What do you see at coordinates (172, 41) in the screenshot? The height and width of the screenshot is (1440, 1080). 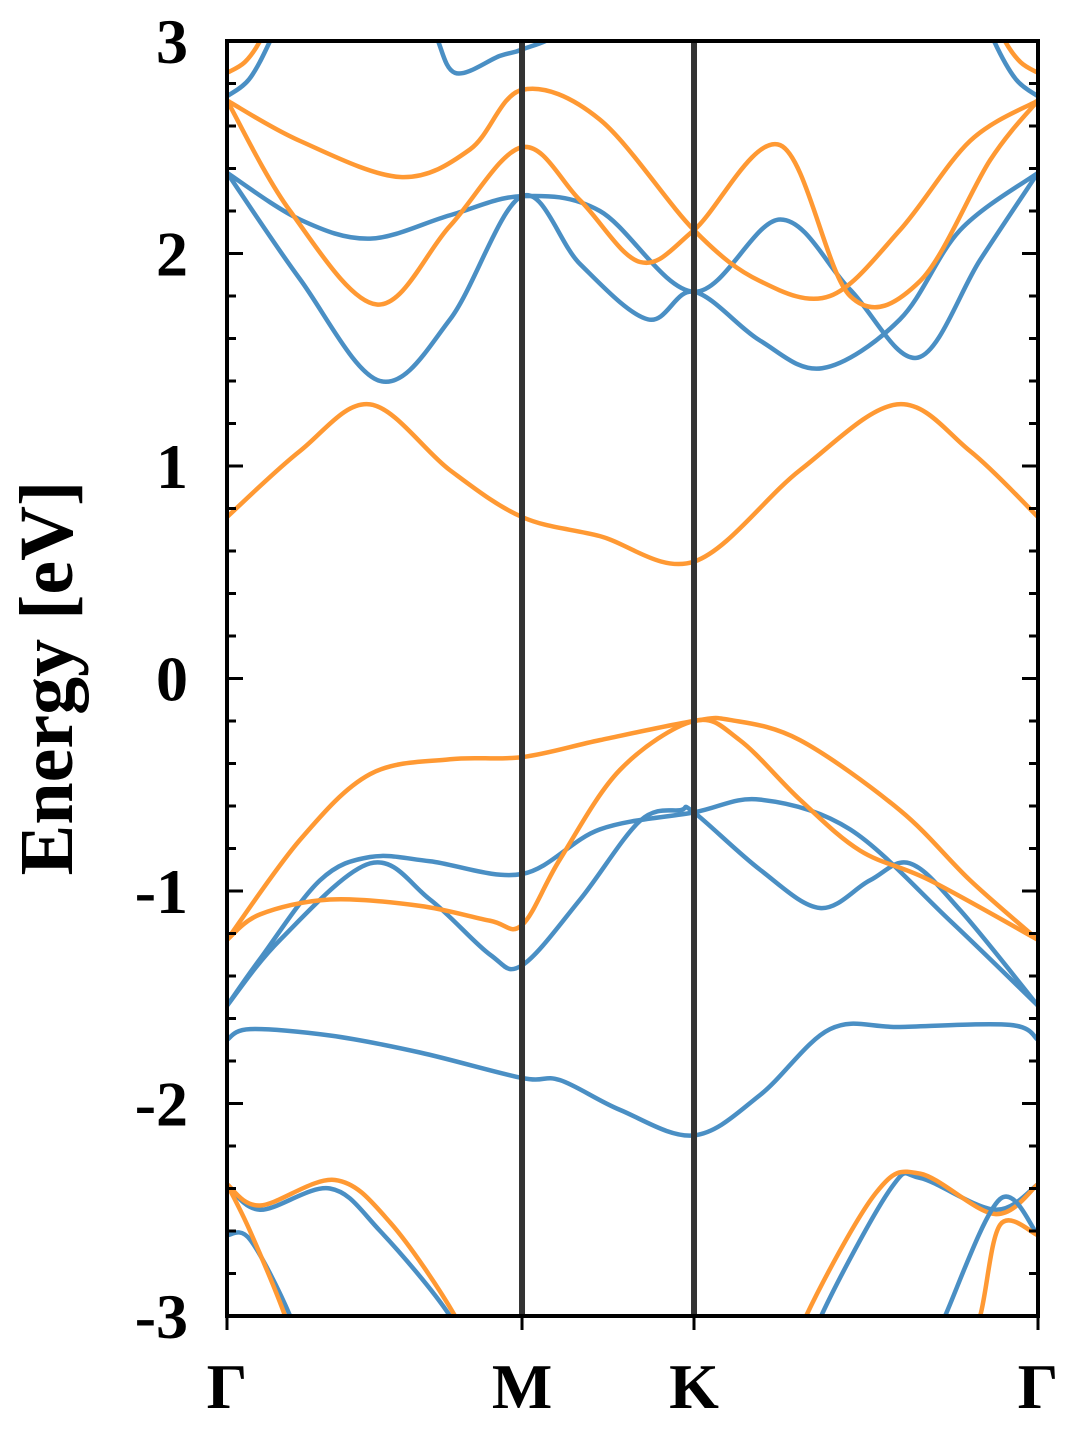 I see `y-tick-label: 3` at bounding box center [172, 41].